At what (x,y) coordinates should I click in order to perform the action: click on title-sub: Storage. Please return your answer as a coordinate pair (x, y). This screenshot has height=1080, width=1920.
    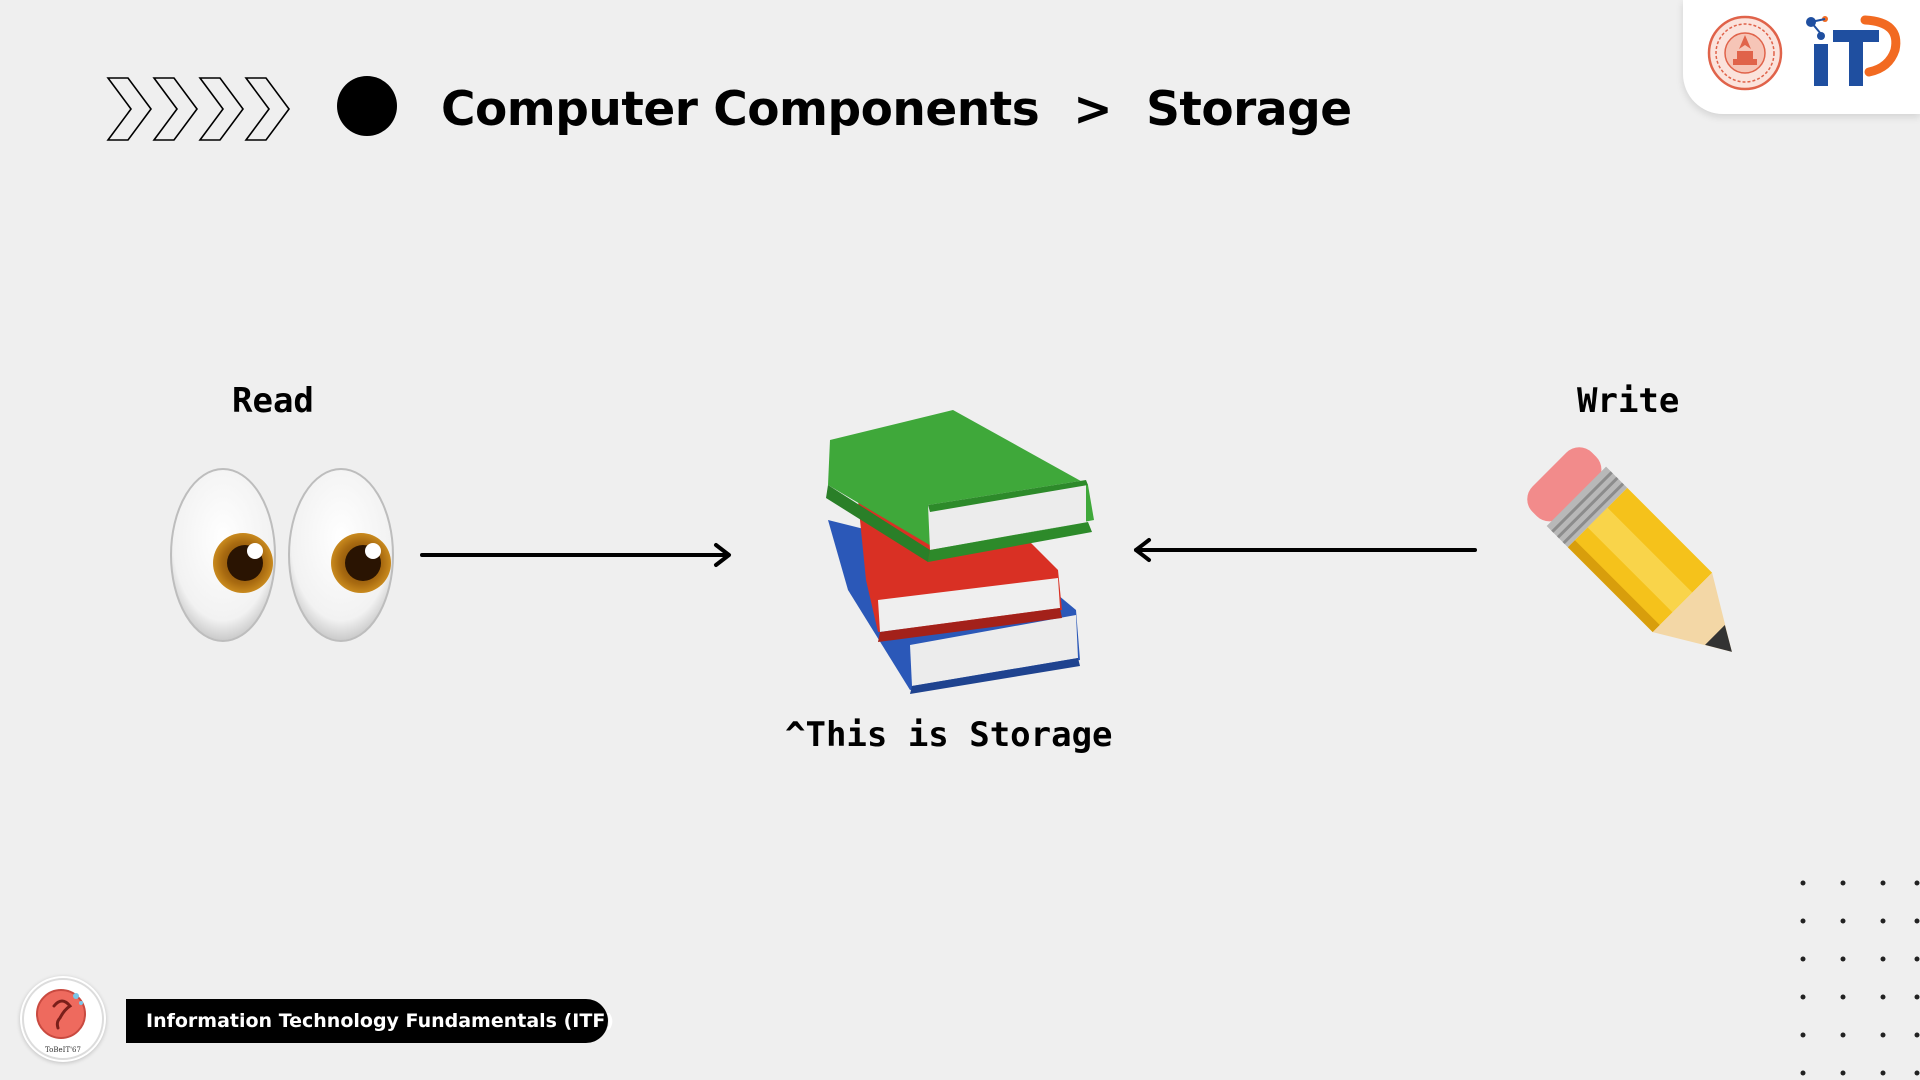
    Looking at the image, I should click on (1249, 109).